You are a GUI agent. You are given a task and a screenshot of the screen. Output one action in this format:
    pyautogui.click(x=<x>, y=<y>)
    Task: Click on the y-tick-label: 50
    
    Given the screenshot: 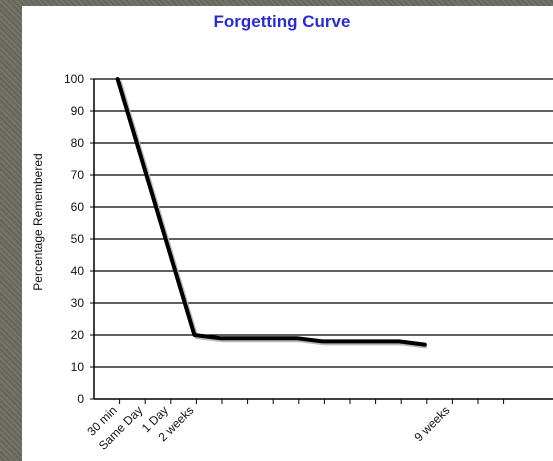 What is the action you would take?
    pyautogui.click(x=78, y=239)
    